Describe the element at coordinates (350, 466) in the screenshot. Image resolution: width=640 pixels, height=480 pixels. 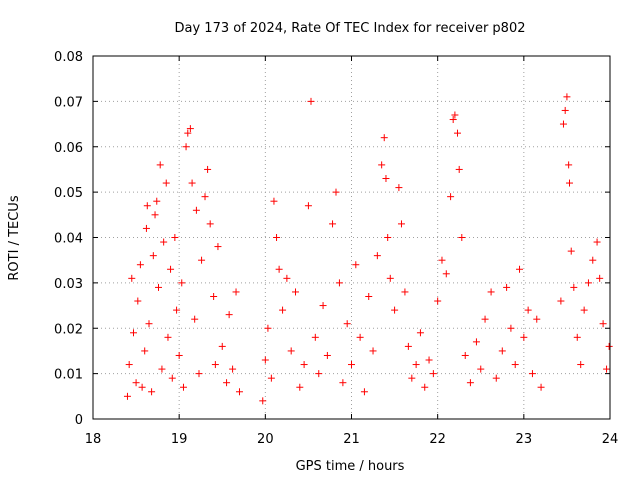
I see `x-axis-label: GPS time / hours` at that location.